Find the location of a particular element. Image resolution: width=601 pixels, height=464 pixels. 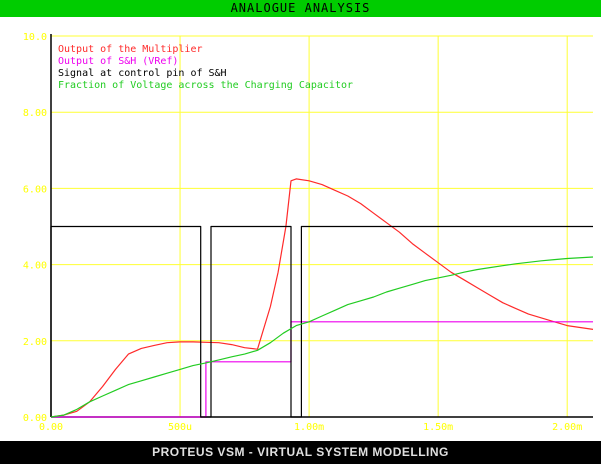

y-tick-label-0: 0.00 is located at coordinates (35, 418).